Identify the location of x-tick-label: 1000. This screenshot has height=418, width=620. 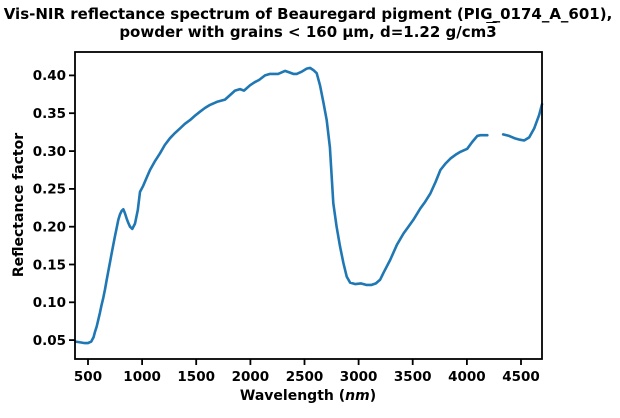
(142, 377).